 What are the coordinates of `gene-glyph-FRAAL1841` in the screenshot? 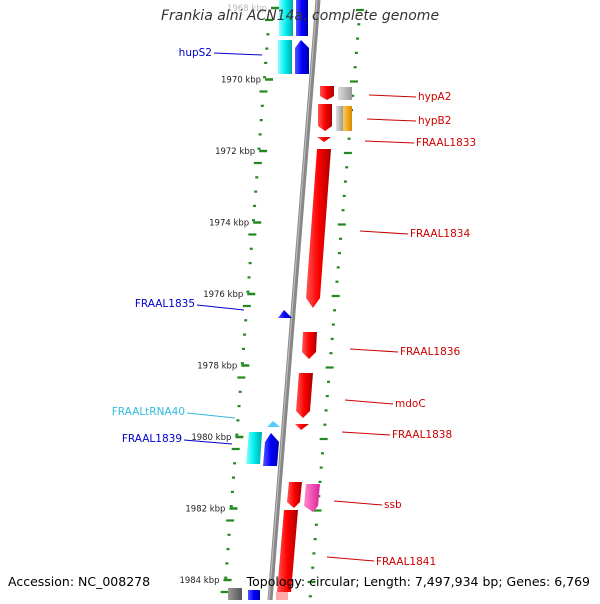 It's located at (287, 551).